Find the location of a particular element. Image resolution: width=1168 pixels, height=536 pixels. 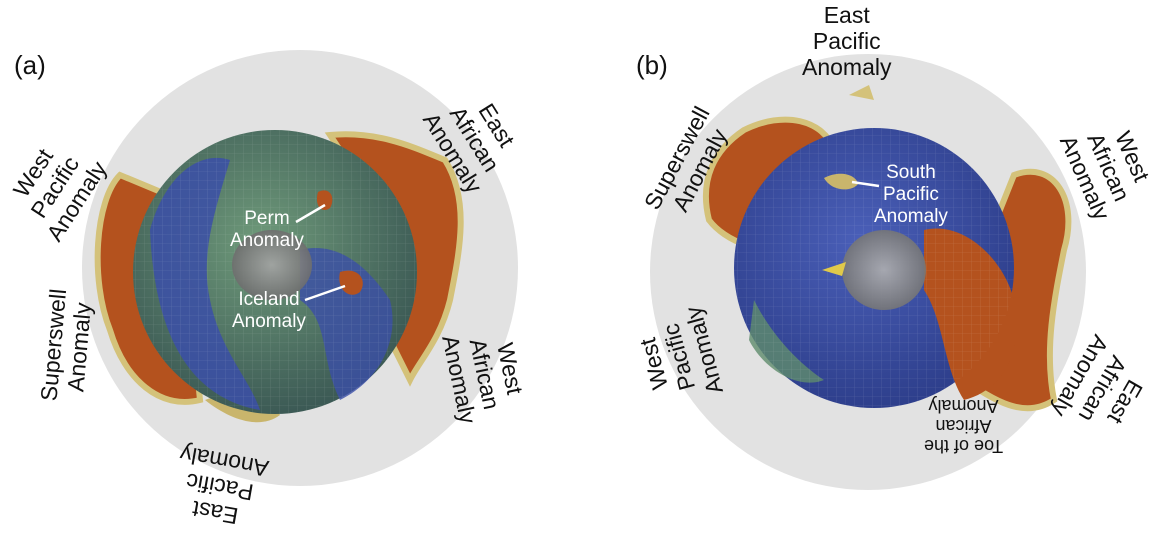

iceland-blob is located at coordinates (351, 282).